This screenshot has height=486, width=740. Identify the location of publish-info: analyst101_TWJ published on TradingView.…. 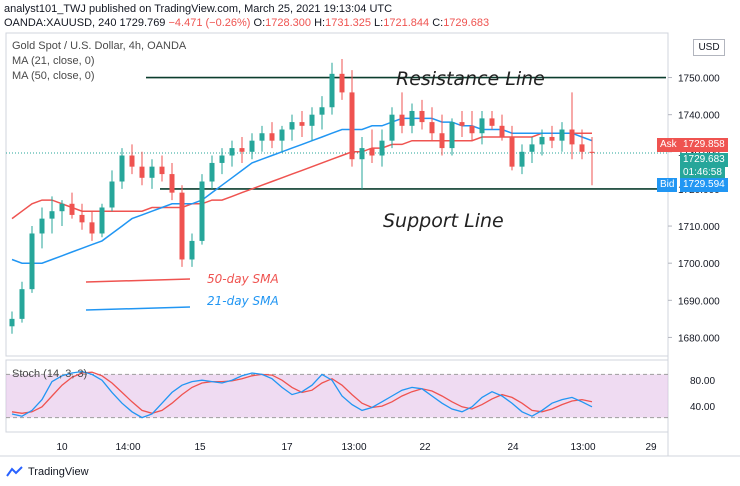
(198, 9).